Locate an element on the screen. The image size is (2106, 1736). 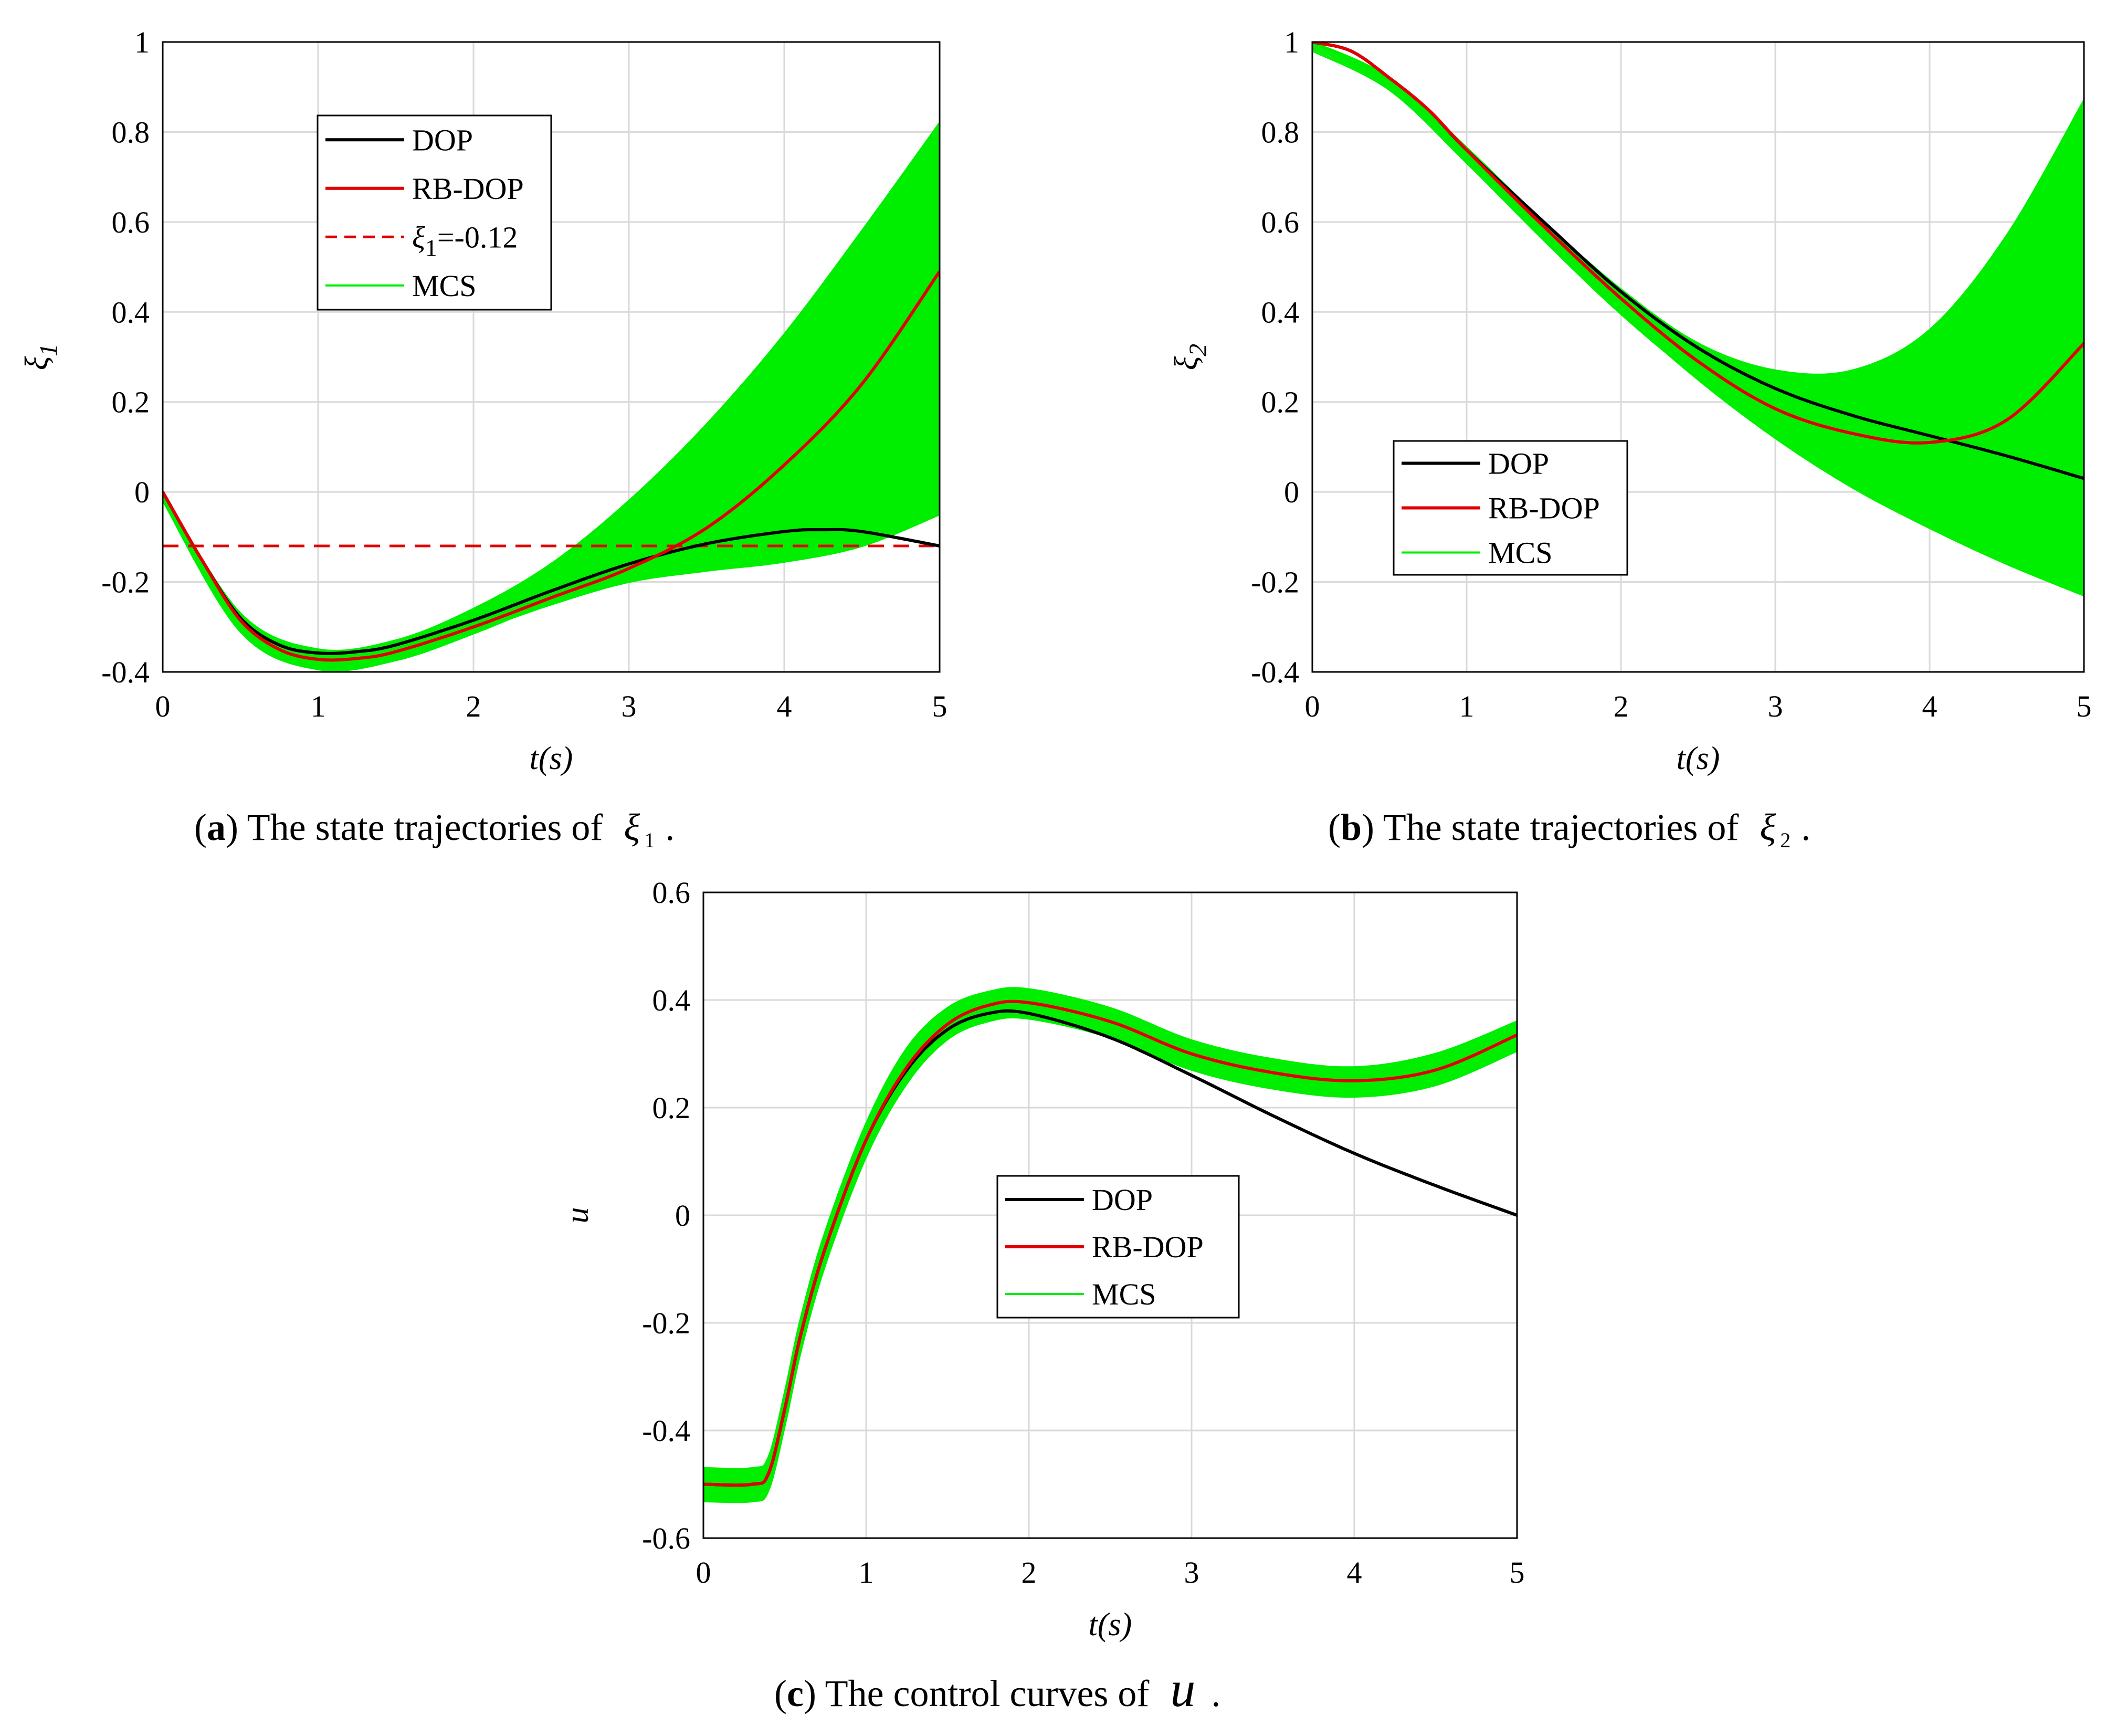
y-axis-label: ξ1 is located at coordinates (40, 357).